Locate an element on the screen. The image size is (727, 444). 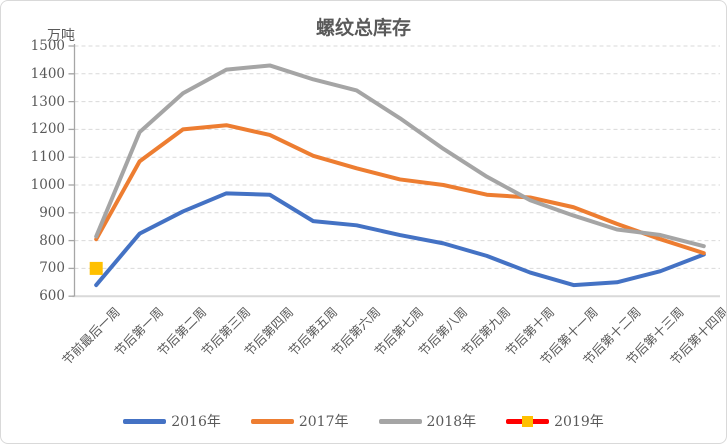
chart-title: 螺纹总库存 is located at coordinates (363, 28).